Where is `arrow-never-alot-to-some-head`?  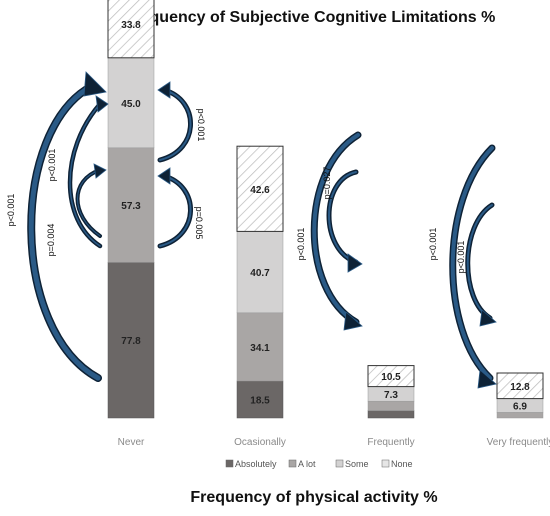 arrow-never-alot-to-some-head is located at coordinates (100, 171).